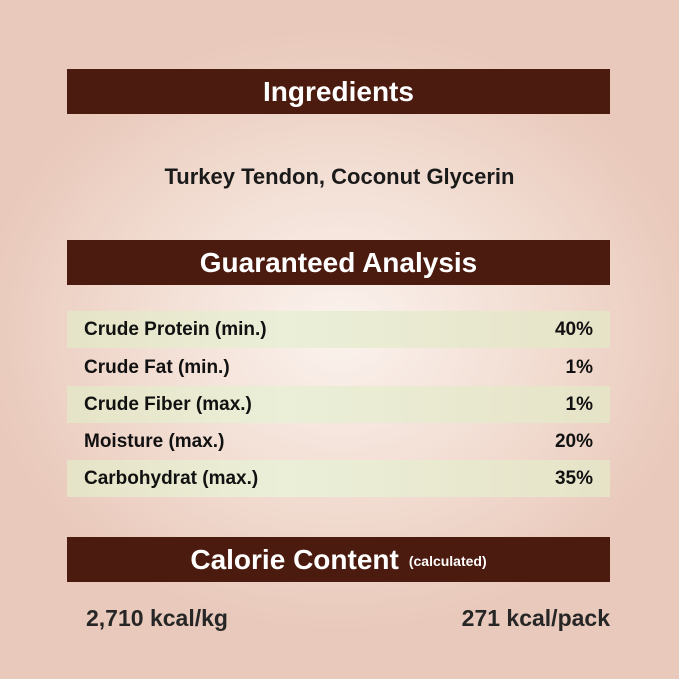 Image resolution: width=679 pixels, height=679 pixels. I want to click on analysis-banner: Guaranteed Analysis, so click(338, 262).